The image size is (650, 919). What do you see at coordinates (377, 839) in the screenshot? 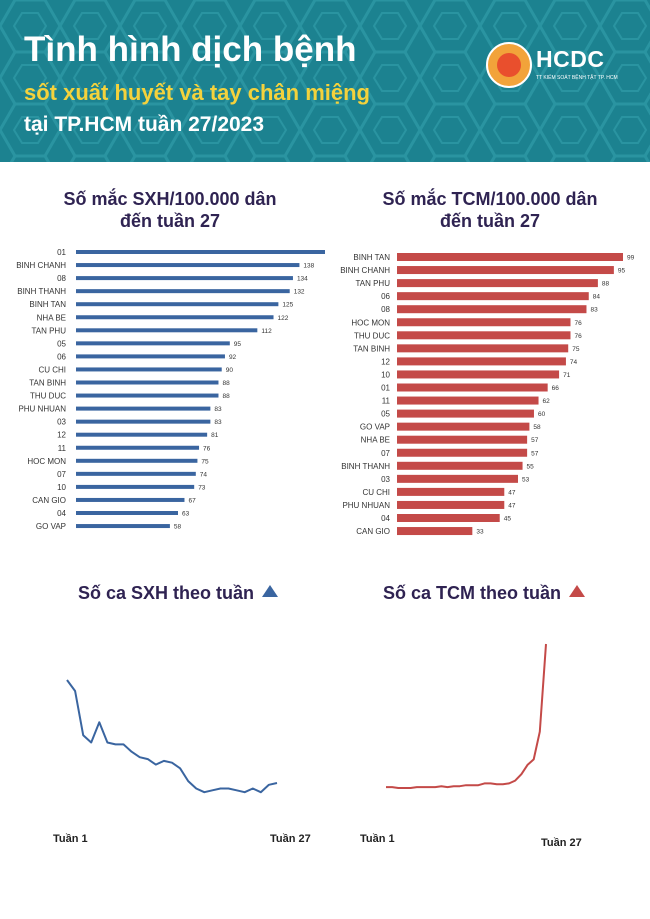
I see `tcm-x-start-label: Tuần 1` at bounding box center [377, 839].